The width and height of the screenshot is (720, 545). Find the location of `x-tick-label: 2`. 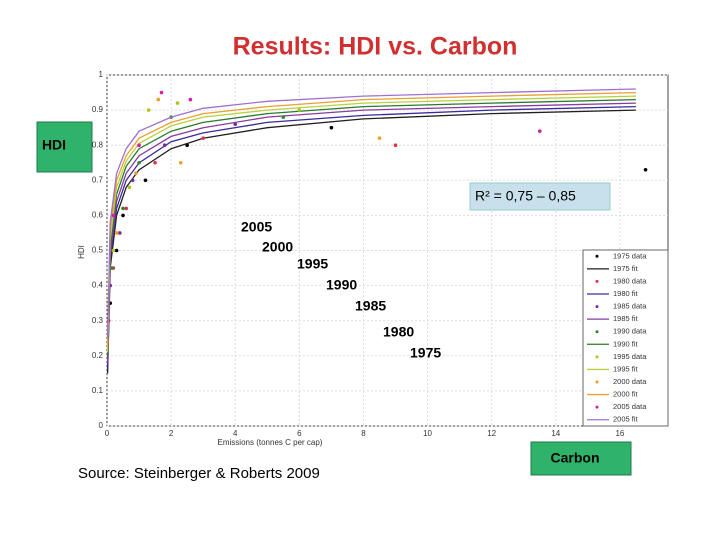

x-tick-label: 2 is located at coordinates (171, 433).